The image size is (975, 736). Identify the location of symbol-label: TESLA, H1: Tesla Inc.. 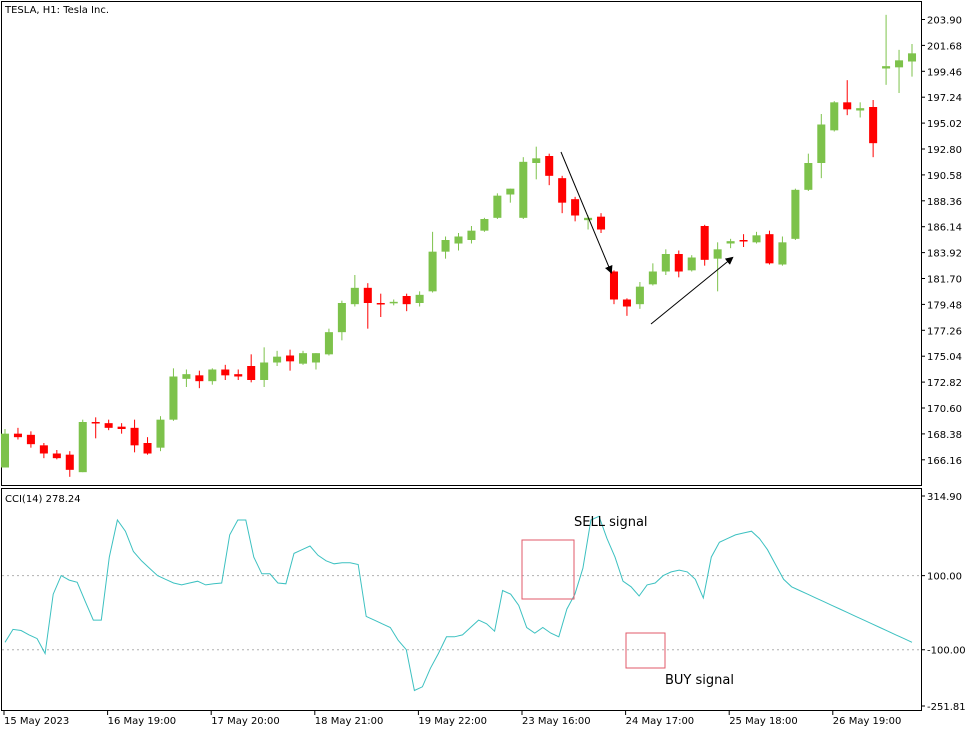
(56, 10).